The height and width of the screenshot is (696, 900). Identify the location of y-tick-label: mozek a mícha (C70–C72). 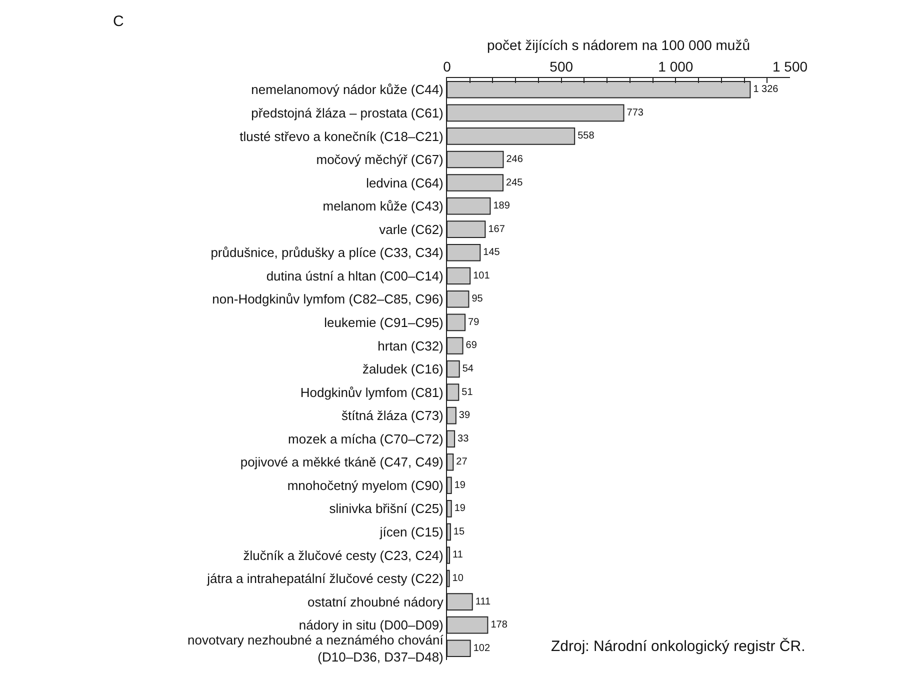
(366, 438).